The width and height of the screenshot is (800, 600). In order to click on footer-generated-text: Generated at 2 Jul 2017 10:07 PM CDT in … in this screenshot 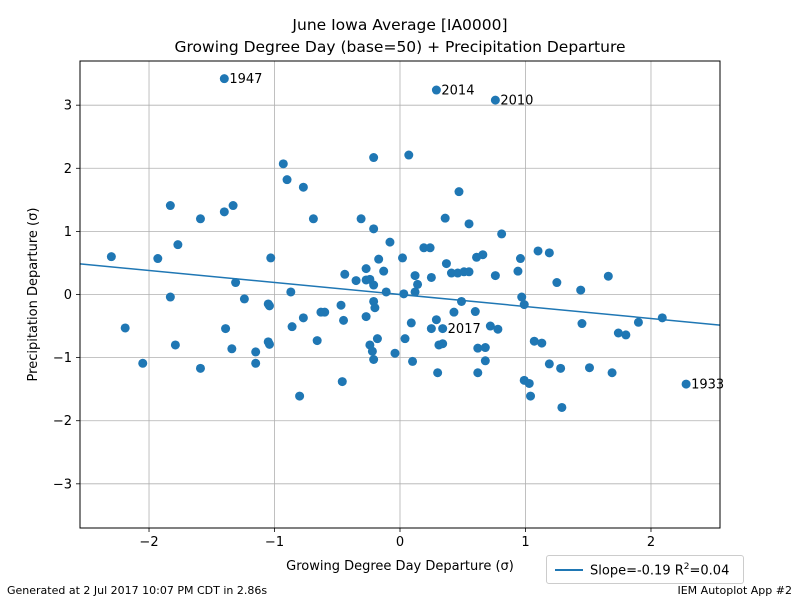, I will do `click(137, 590)`.